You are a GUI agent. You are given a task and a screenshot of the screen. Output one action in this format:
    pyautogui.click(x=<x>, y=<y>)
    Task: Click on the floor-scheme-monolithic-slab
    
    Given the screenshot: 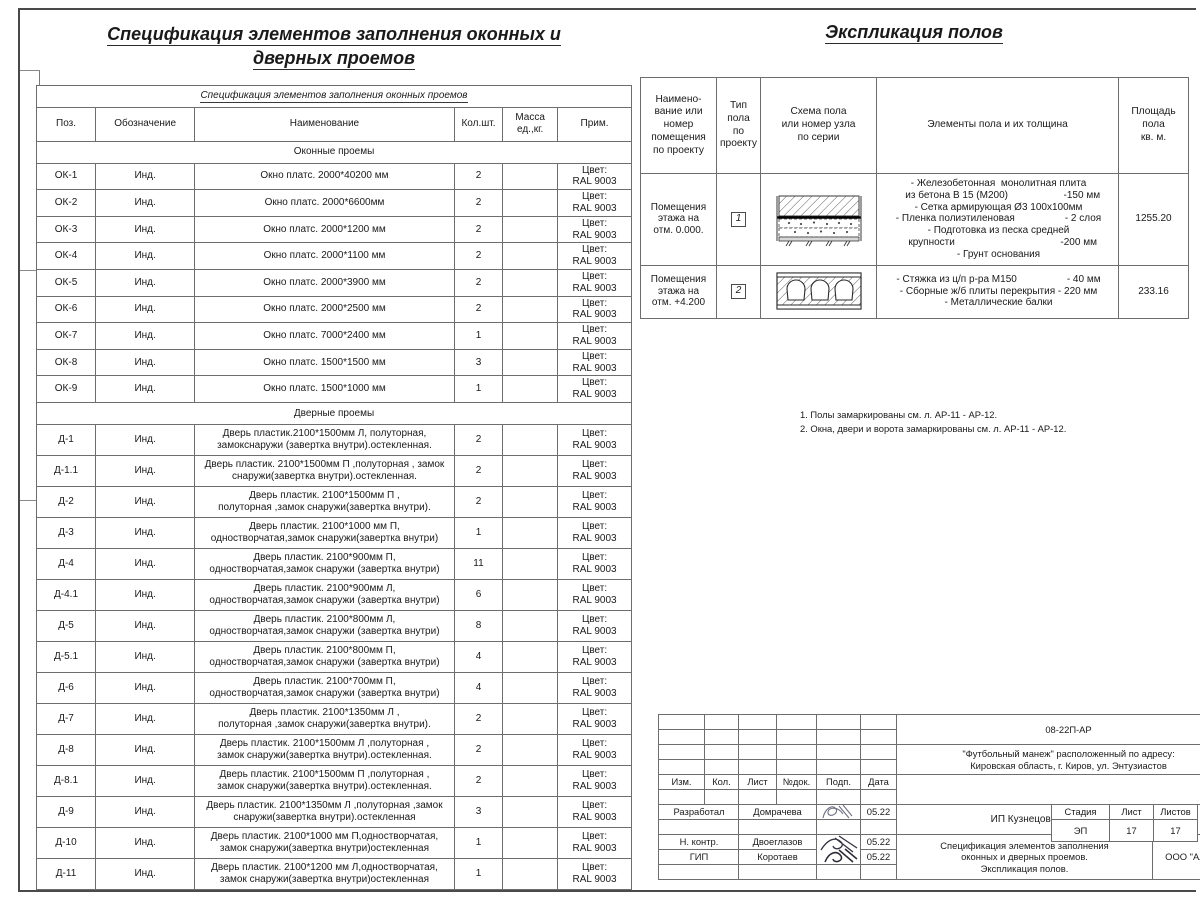 What is the action you would take?
    pyautogui.click(x=818, y=221)
    